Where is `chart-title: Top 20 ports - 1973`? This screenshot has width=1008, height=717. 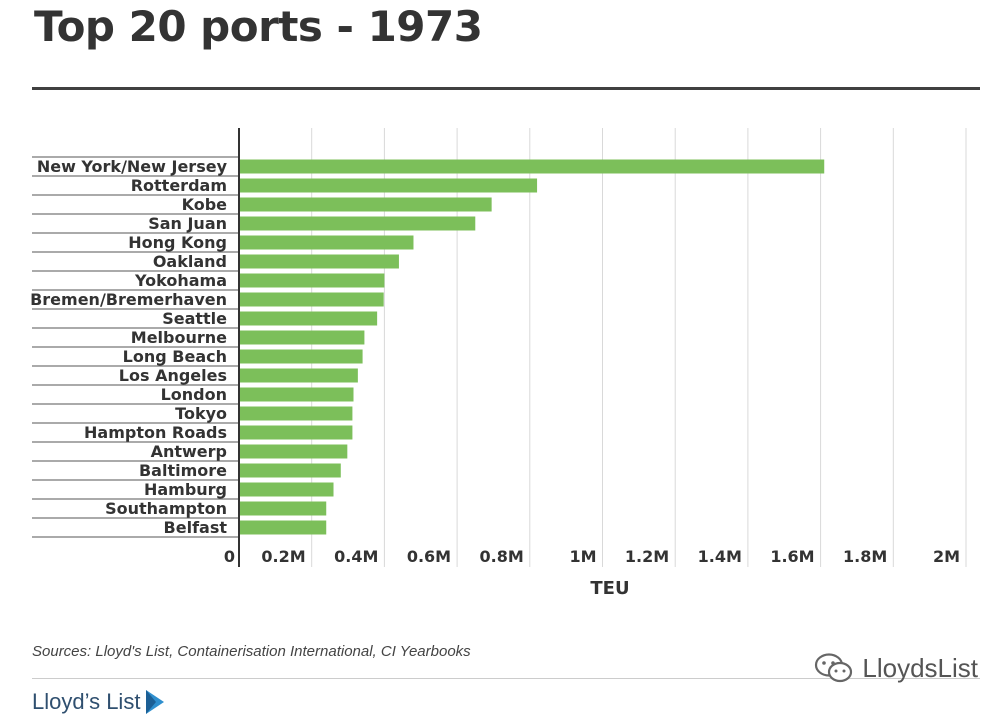 chart-title: Top 20 ports - 1973 is located at coordinates (258, 26).